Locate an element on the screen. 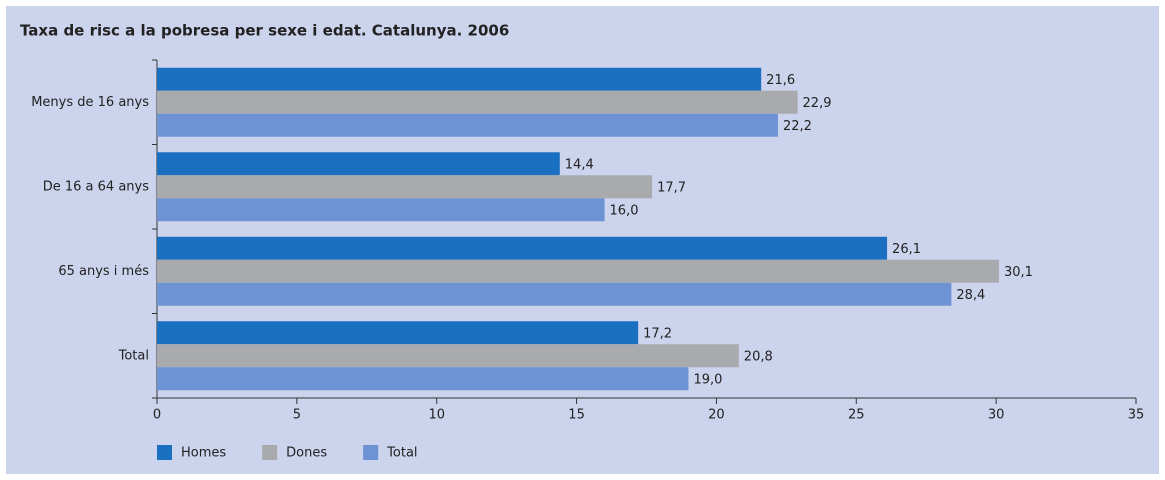 The image size is (1165, 480). x-tick-label: 5 is located at coordinates (297, 415).